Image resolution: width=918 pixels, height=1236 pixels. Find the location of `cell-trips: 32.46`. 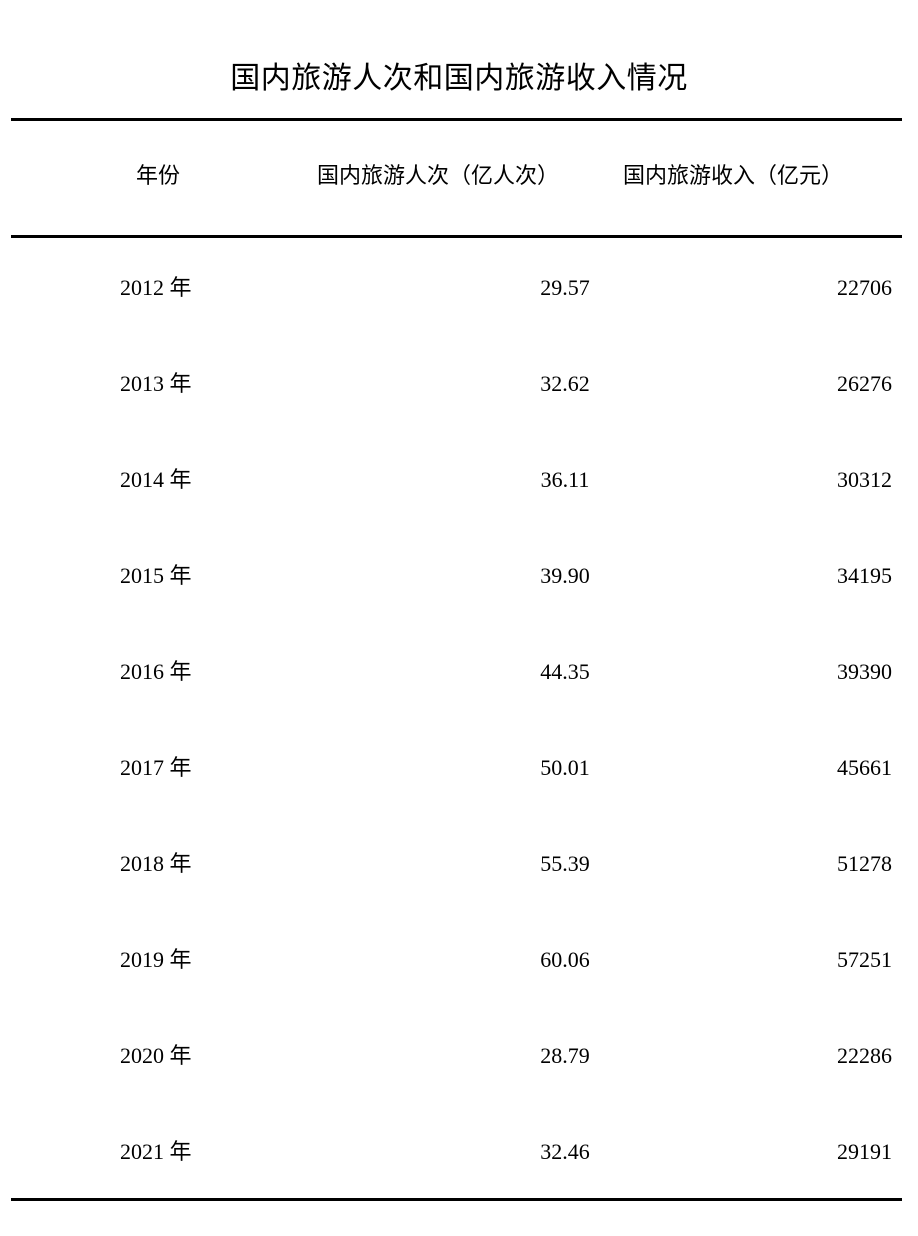

cell-trips: 32.46 is located at coordinates (565, 1151).